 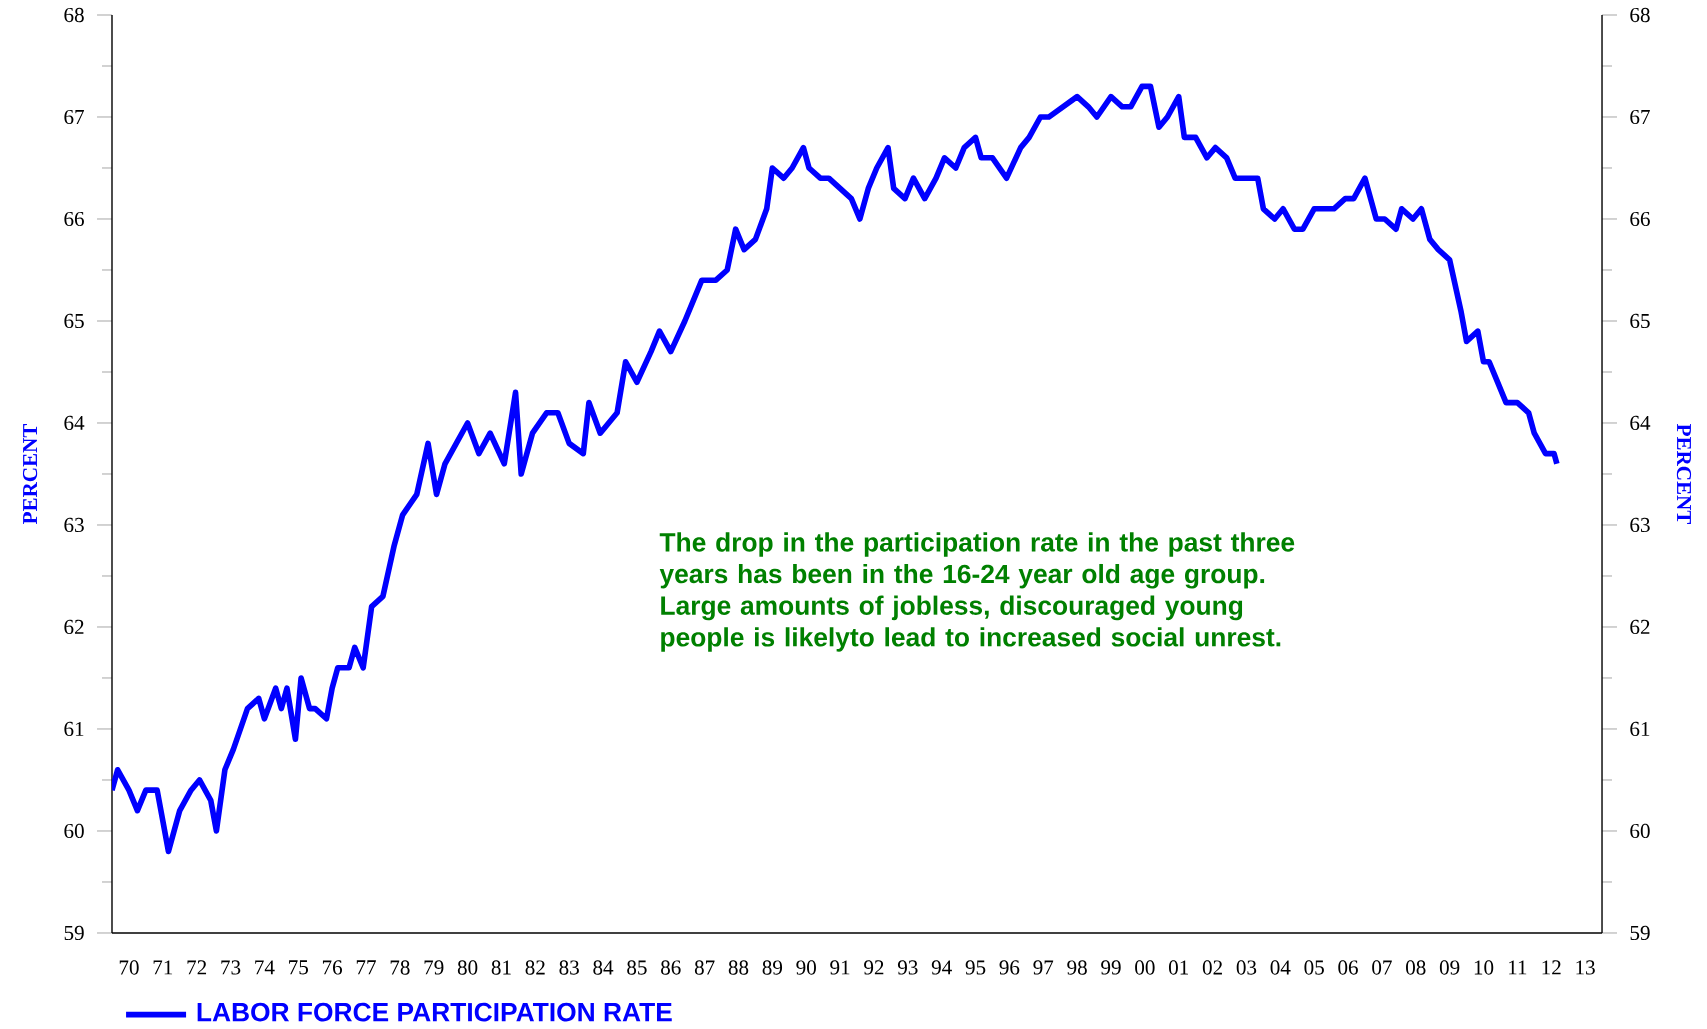 What do you see at coordinates (1640, 831) in the screenshot?
I see `y2-tick-label: 60` at bounding box center [1640, 831].